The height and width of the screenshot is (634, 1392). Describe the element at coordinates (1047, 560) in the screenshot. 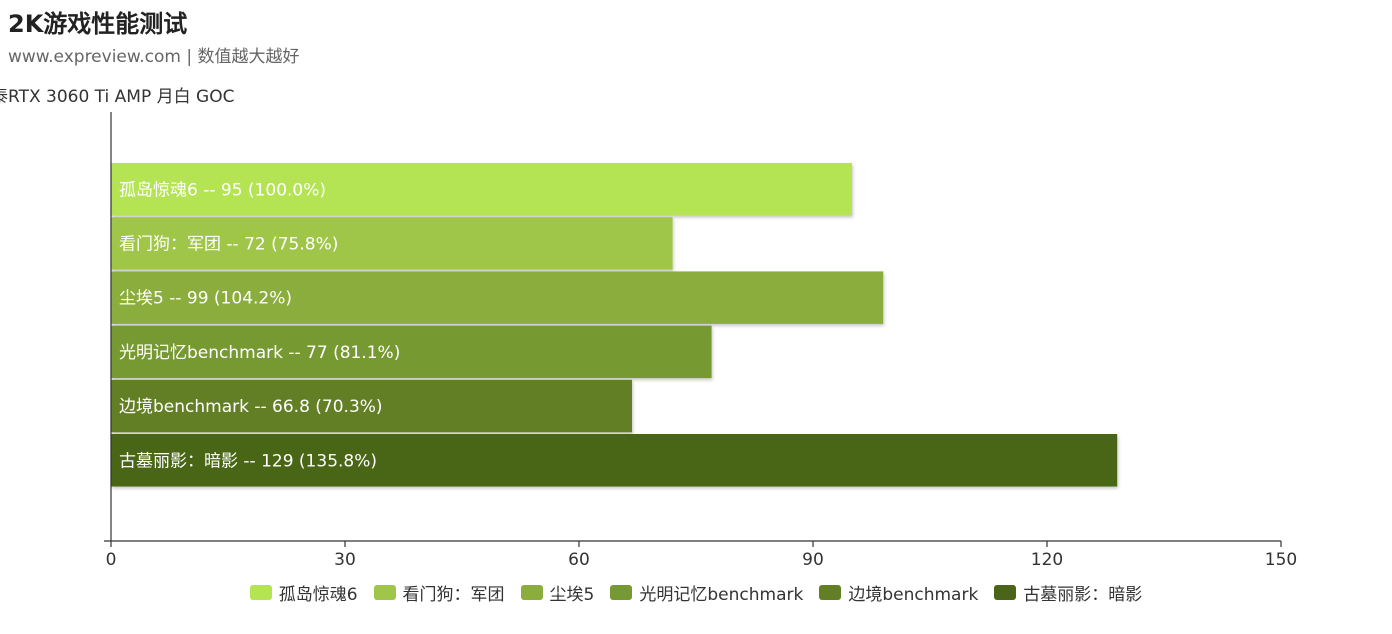

I see `x-tick-label: 120` at that location.